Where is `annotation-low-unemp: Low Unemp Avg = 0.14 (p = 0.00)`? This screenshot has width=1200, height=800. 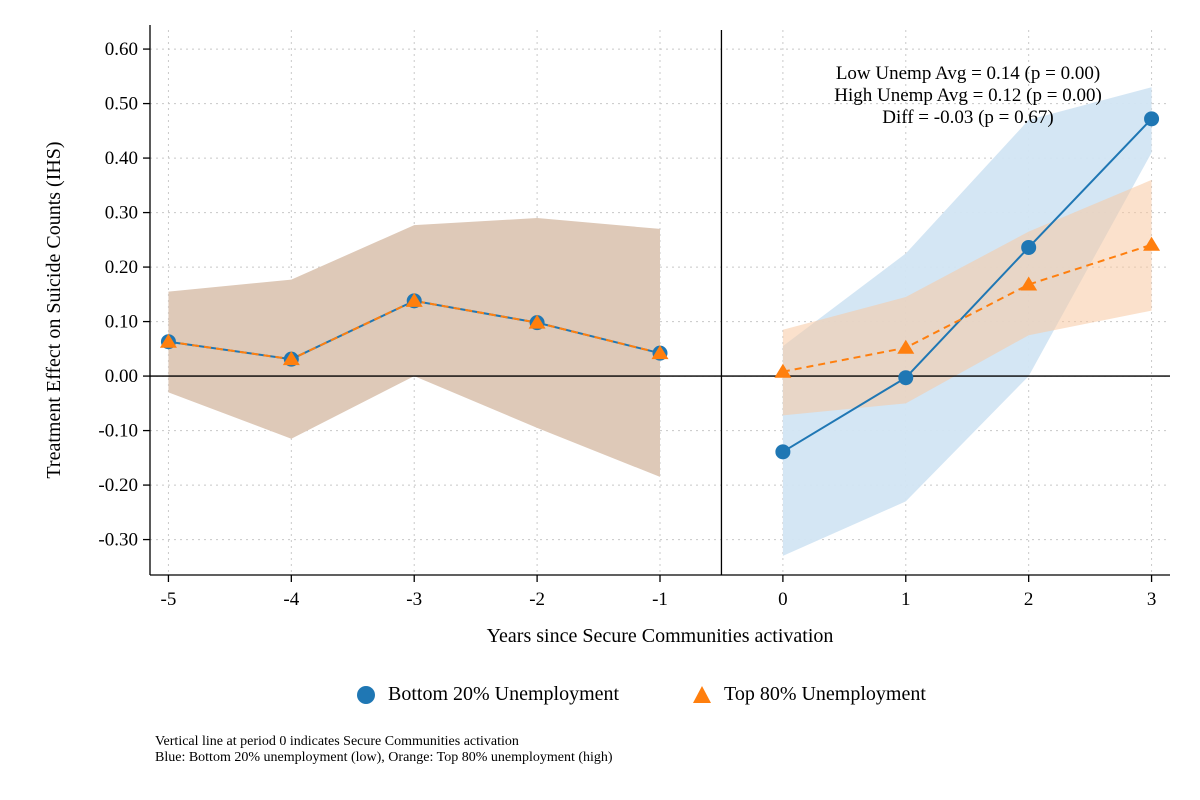 annotation-low-unemp: Low Unemp Avg = 0.14 (p = 0.00) is located at coordinates (968, 73).